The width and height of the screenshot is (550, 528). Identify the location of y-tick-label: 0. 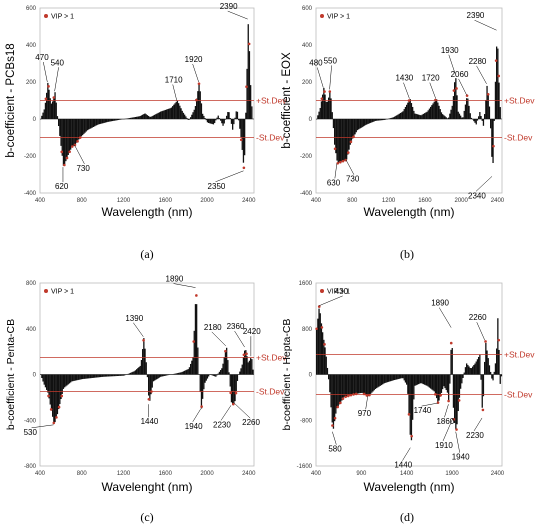
(35, 120).